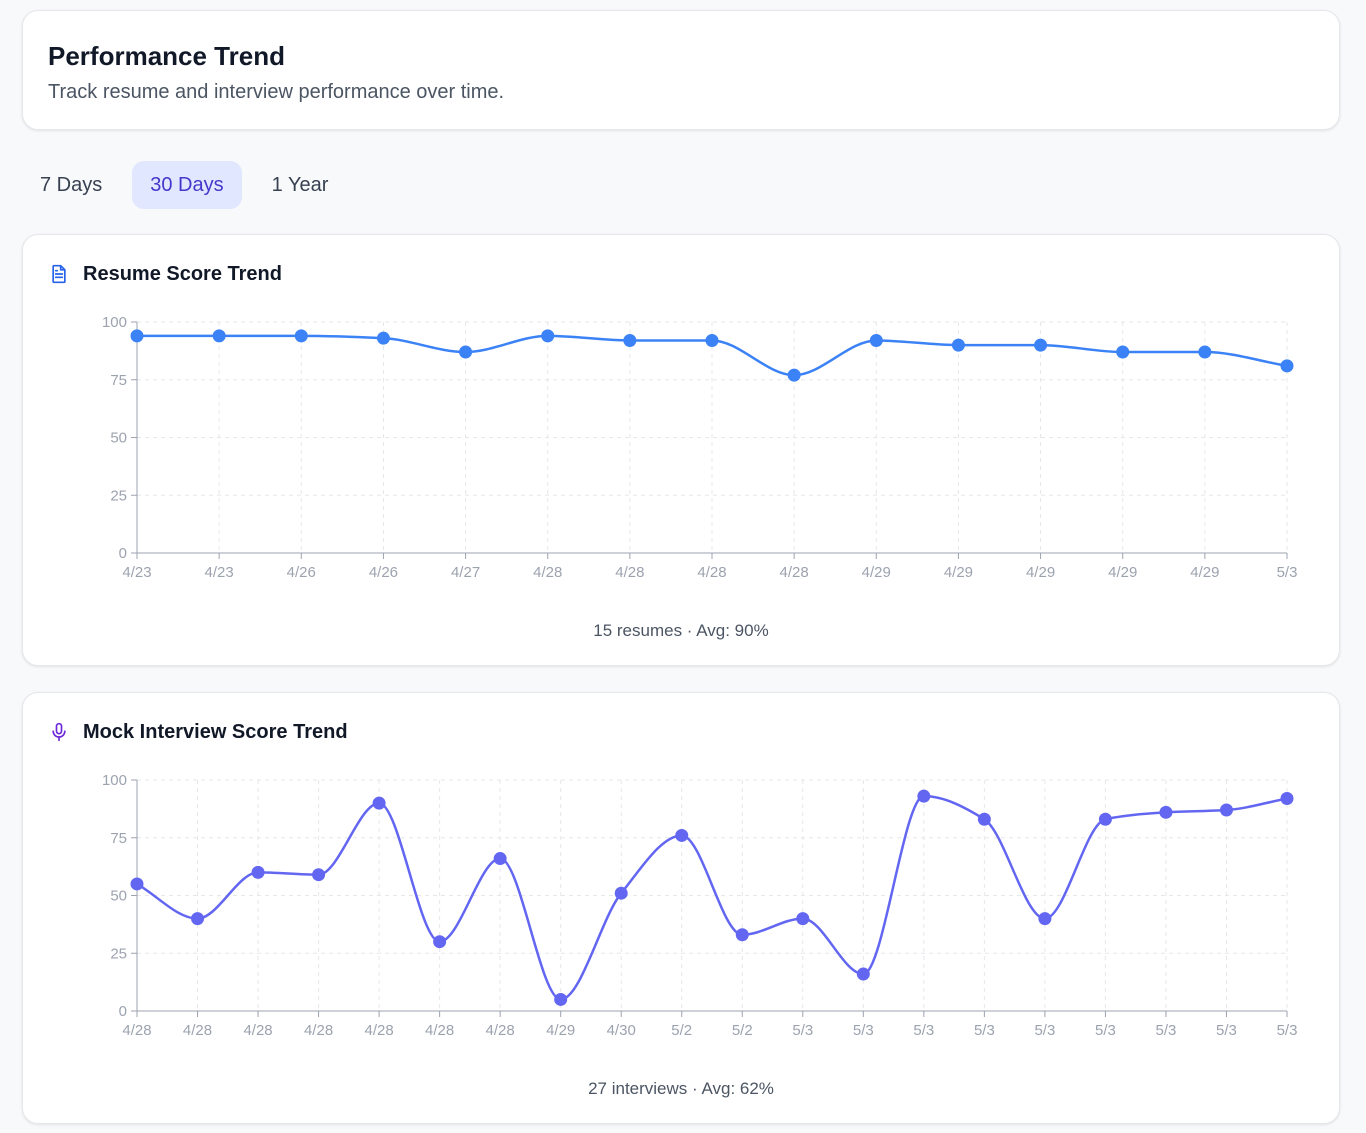 This screenshot has height=1133, width=1366. What do you see at coordinates (166, 56) in the screenshot?
I see `page-title: Performance Trend` at bounding box center [166, 56].